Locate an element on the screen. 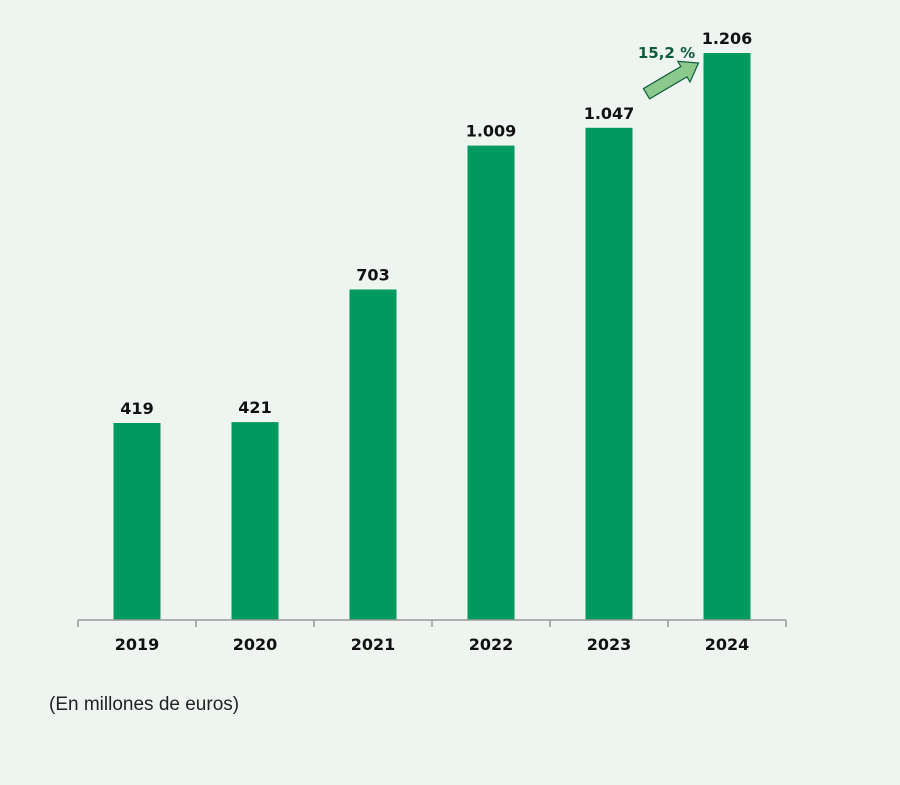 The height and width of the screenshot is (785, 900). bar-2019 is located at coordinates (137, 521).